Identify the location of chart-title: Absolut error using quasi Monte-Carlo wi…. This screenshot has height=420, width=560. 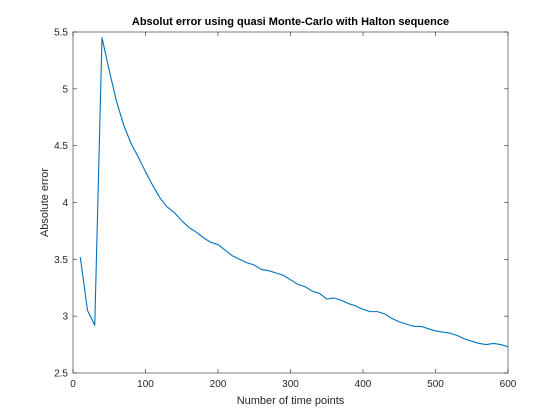
(290, 22).